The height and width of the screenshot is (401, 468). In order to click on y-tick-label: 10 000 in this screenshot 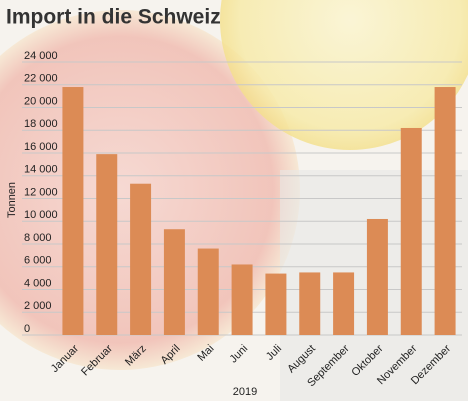, I will do `click(41, 215)`.